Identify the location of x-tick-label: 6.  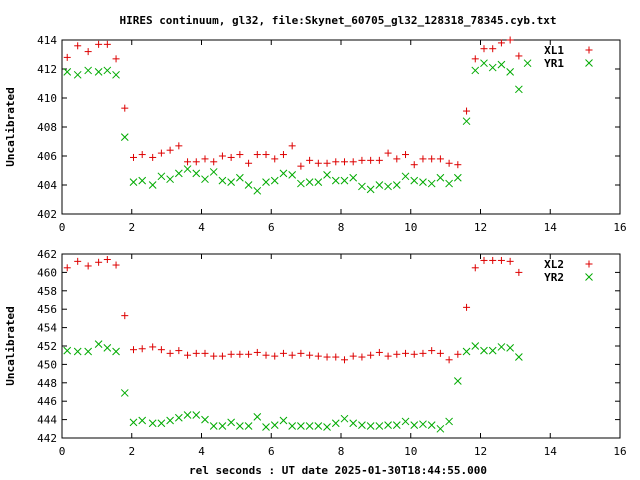
(271, 227).